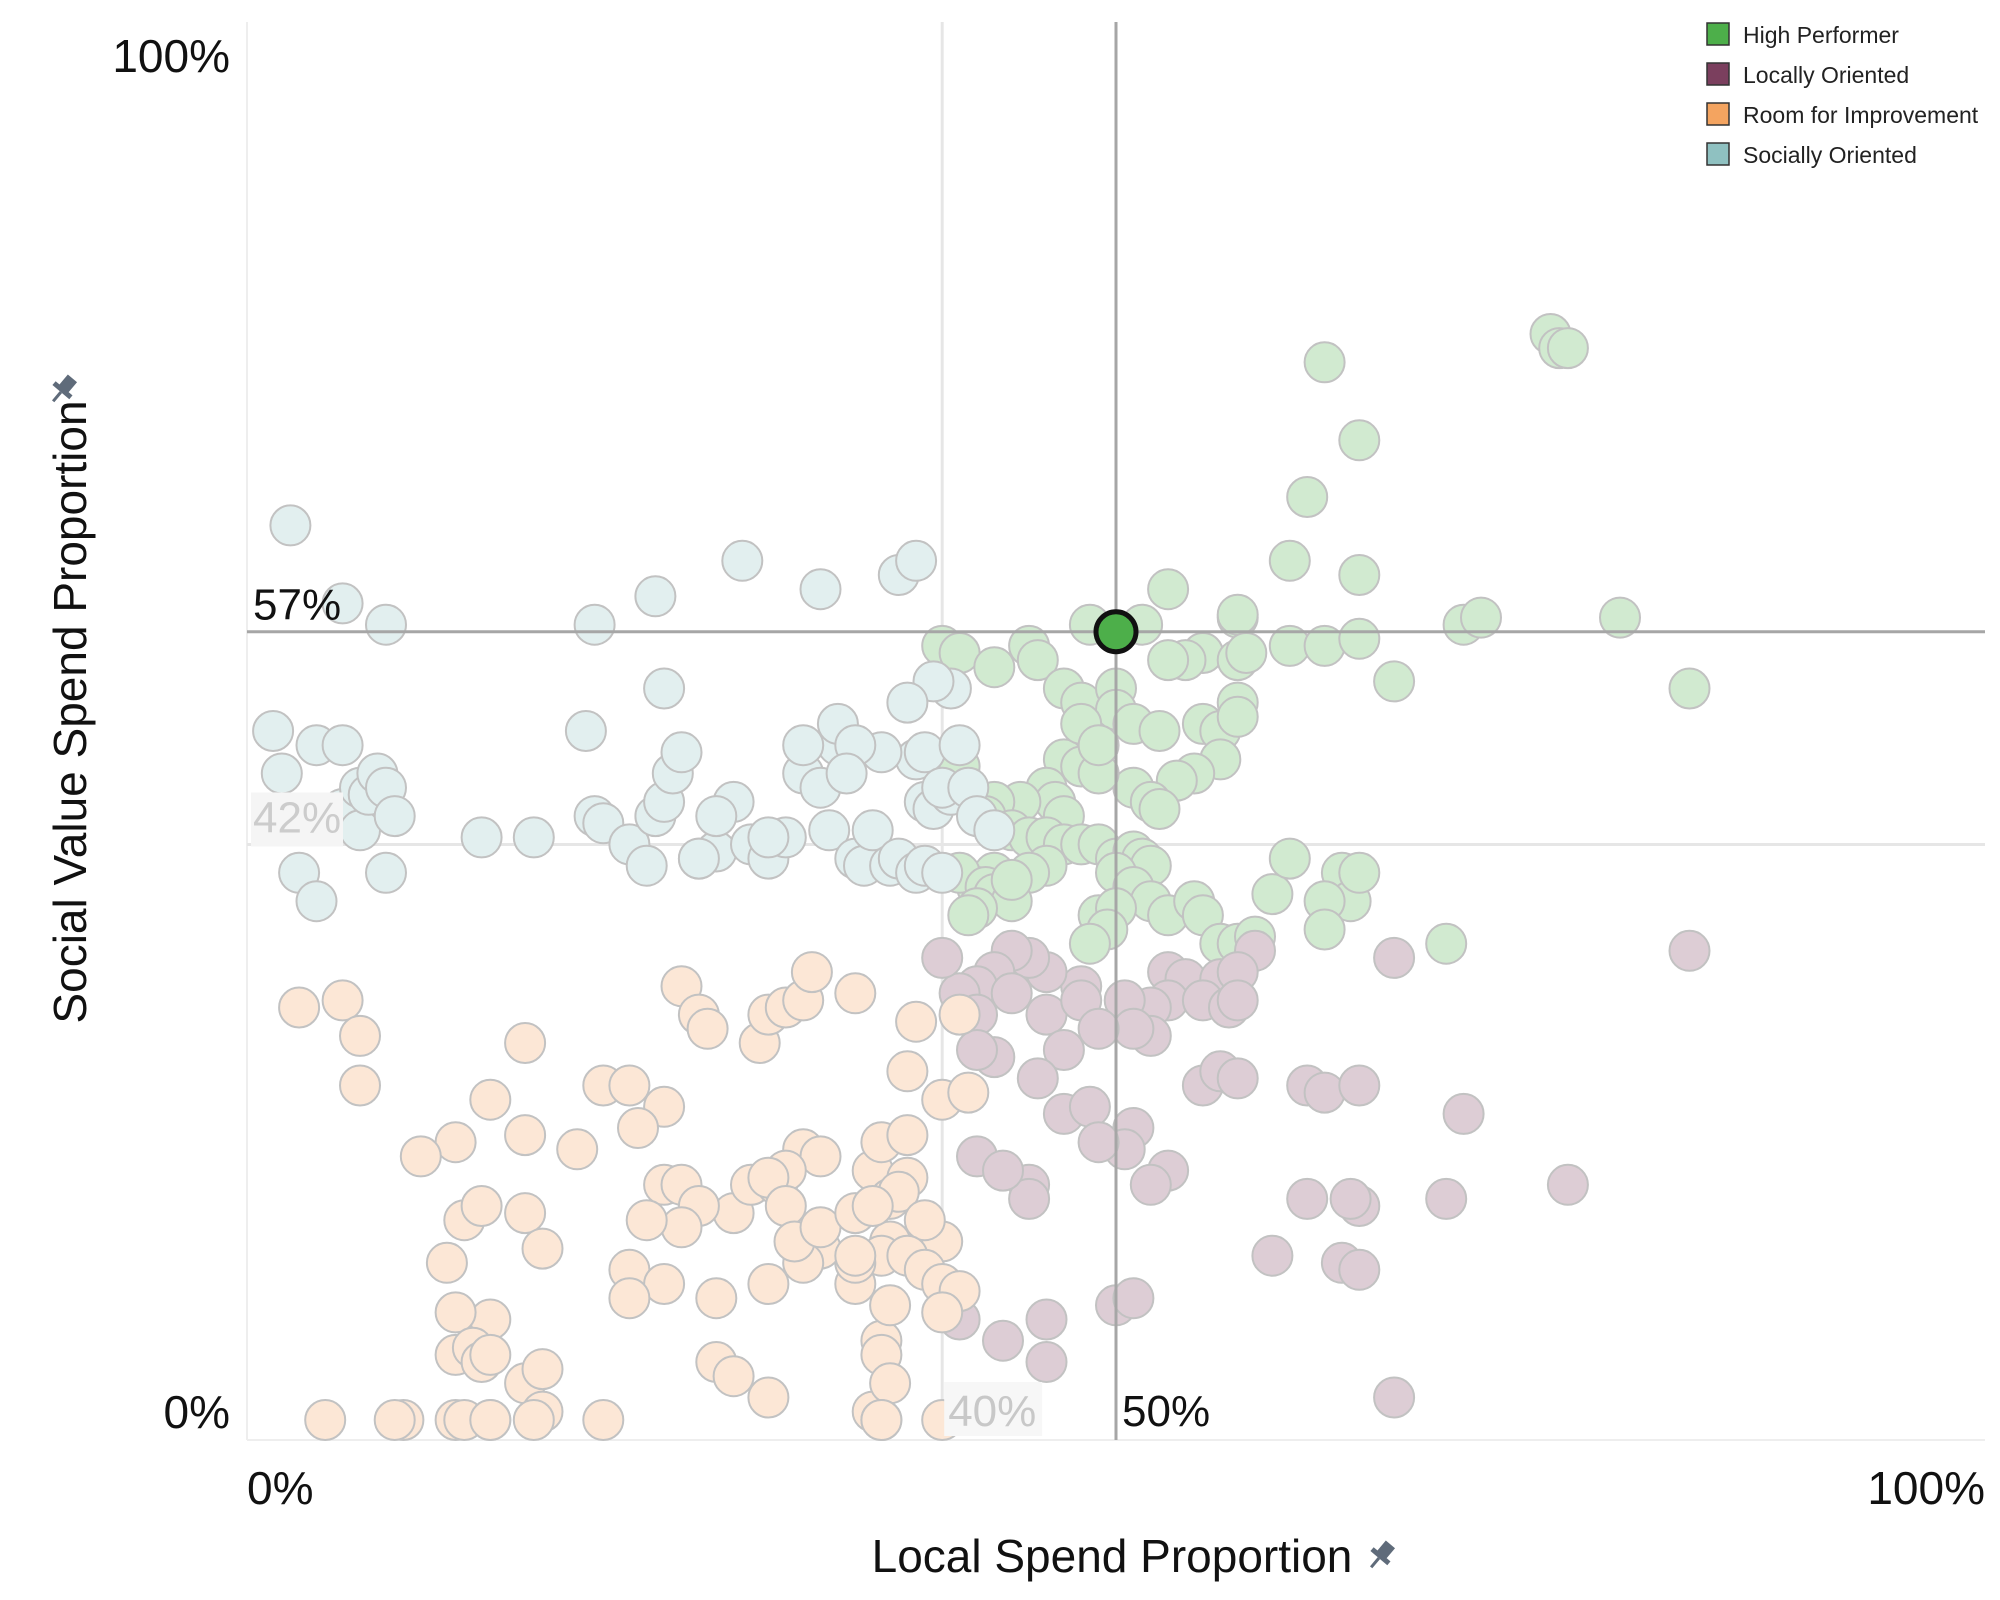 This screenshot has height=1600, width=2000. Describe the element at coordinates (1842, 115) in the screenshot. I see `legend-item-room-for-improvement: Room for Improvement` at that location.